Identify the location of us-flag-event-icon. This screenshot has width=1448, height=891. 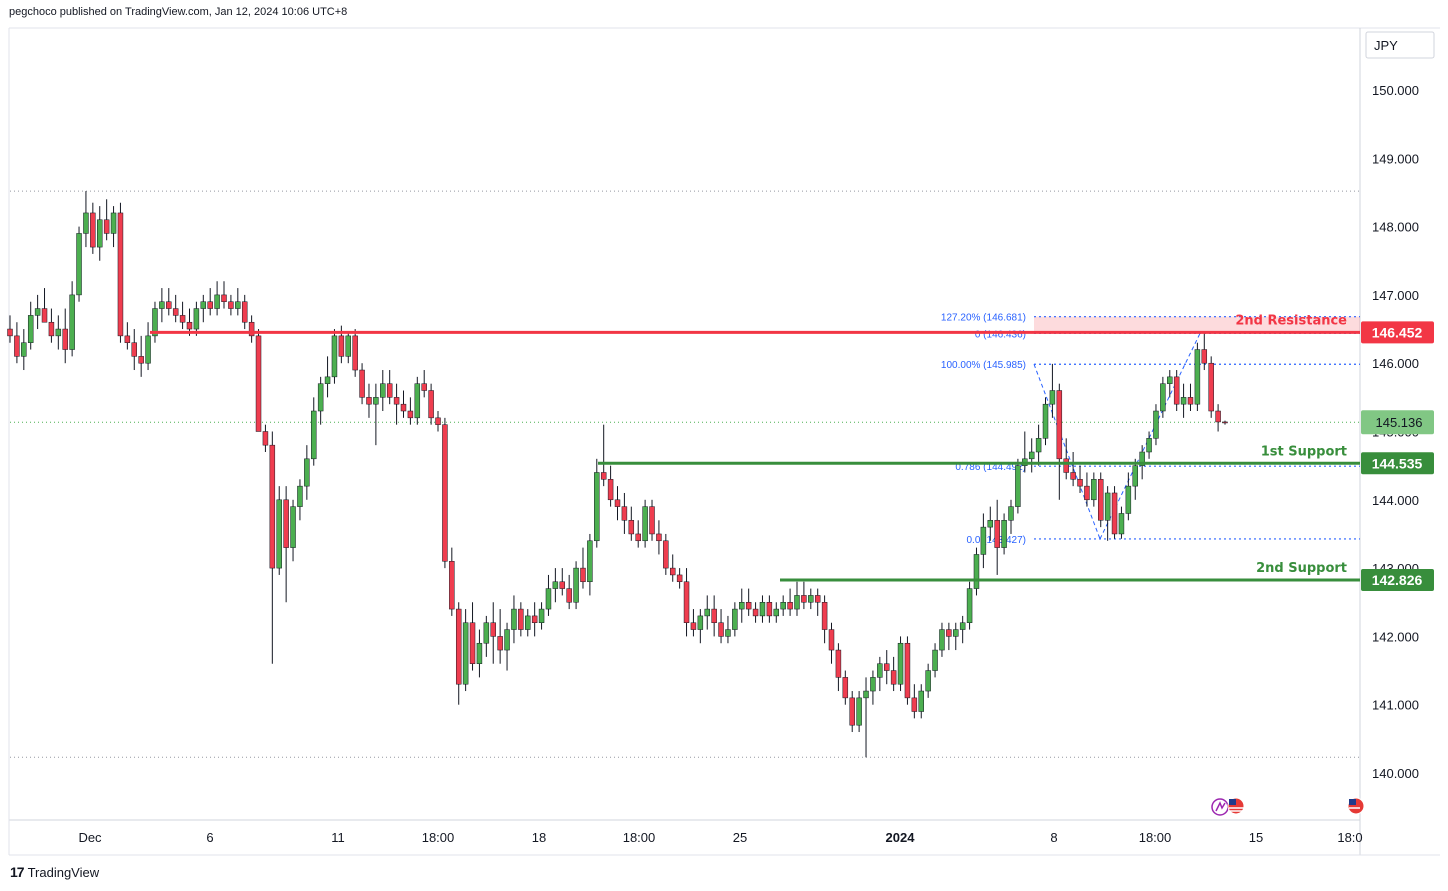
(1228, 806).